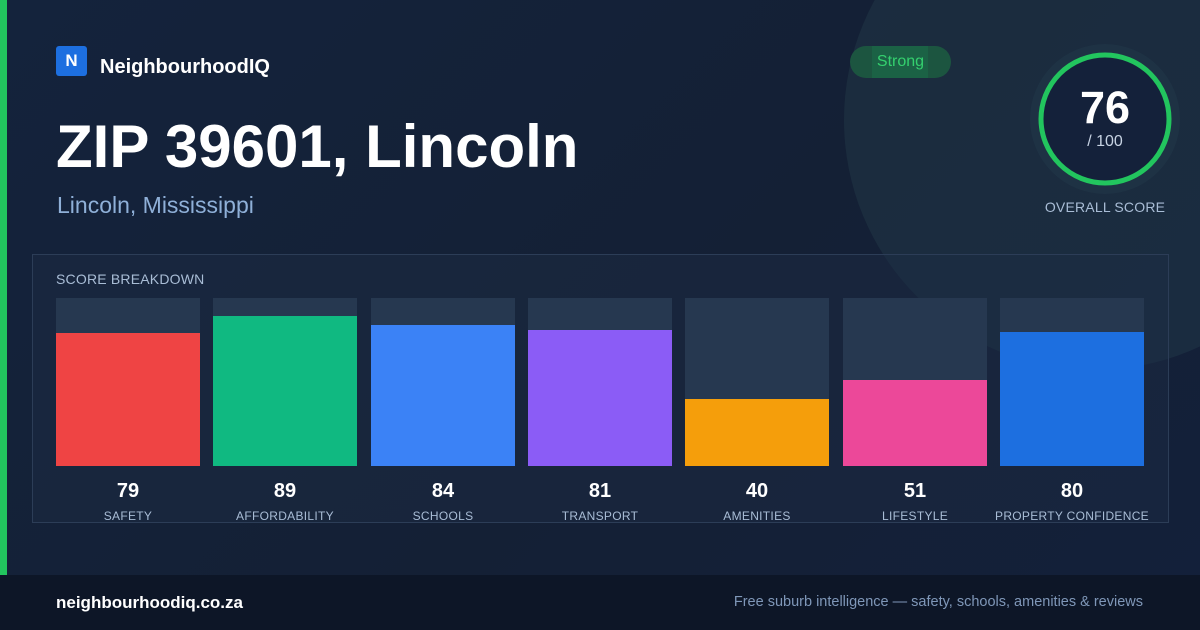 The height and width of the screenshot is (630, 1200). What do you see at coordinates (285, 516) in the screenshot?
I see `score-bar-label: AFFORDABILITY` at bounding box center [285, 516].